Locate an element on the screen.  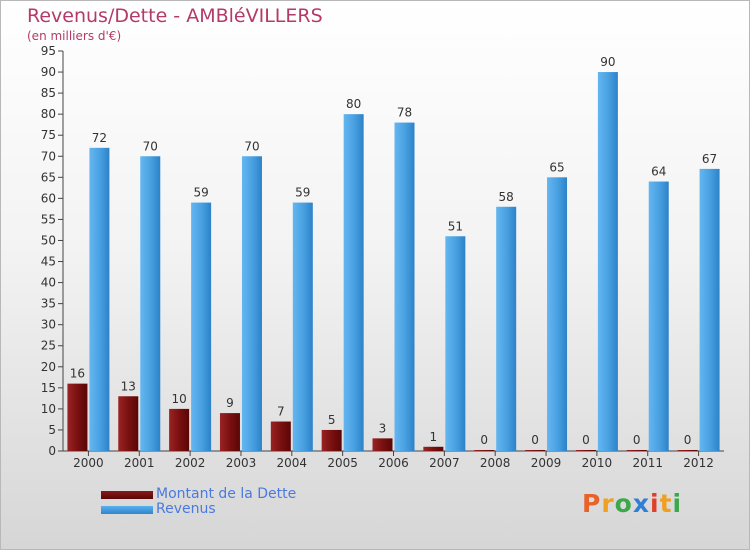
y-tick-label: 75 is located at coordinates (48, 135).